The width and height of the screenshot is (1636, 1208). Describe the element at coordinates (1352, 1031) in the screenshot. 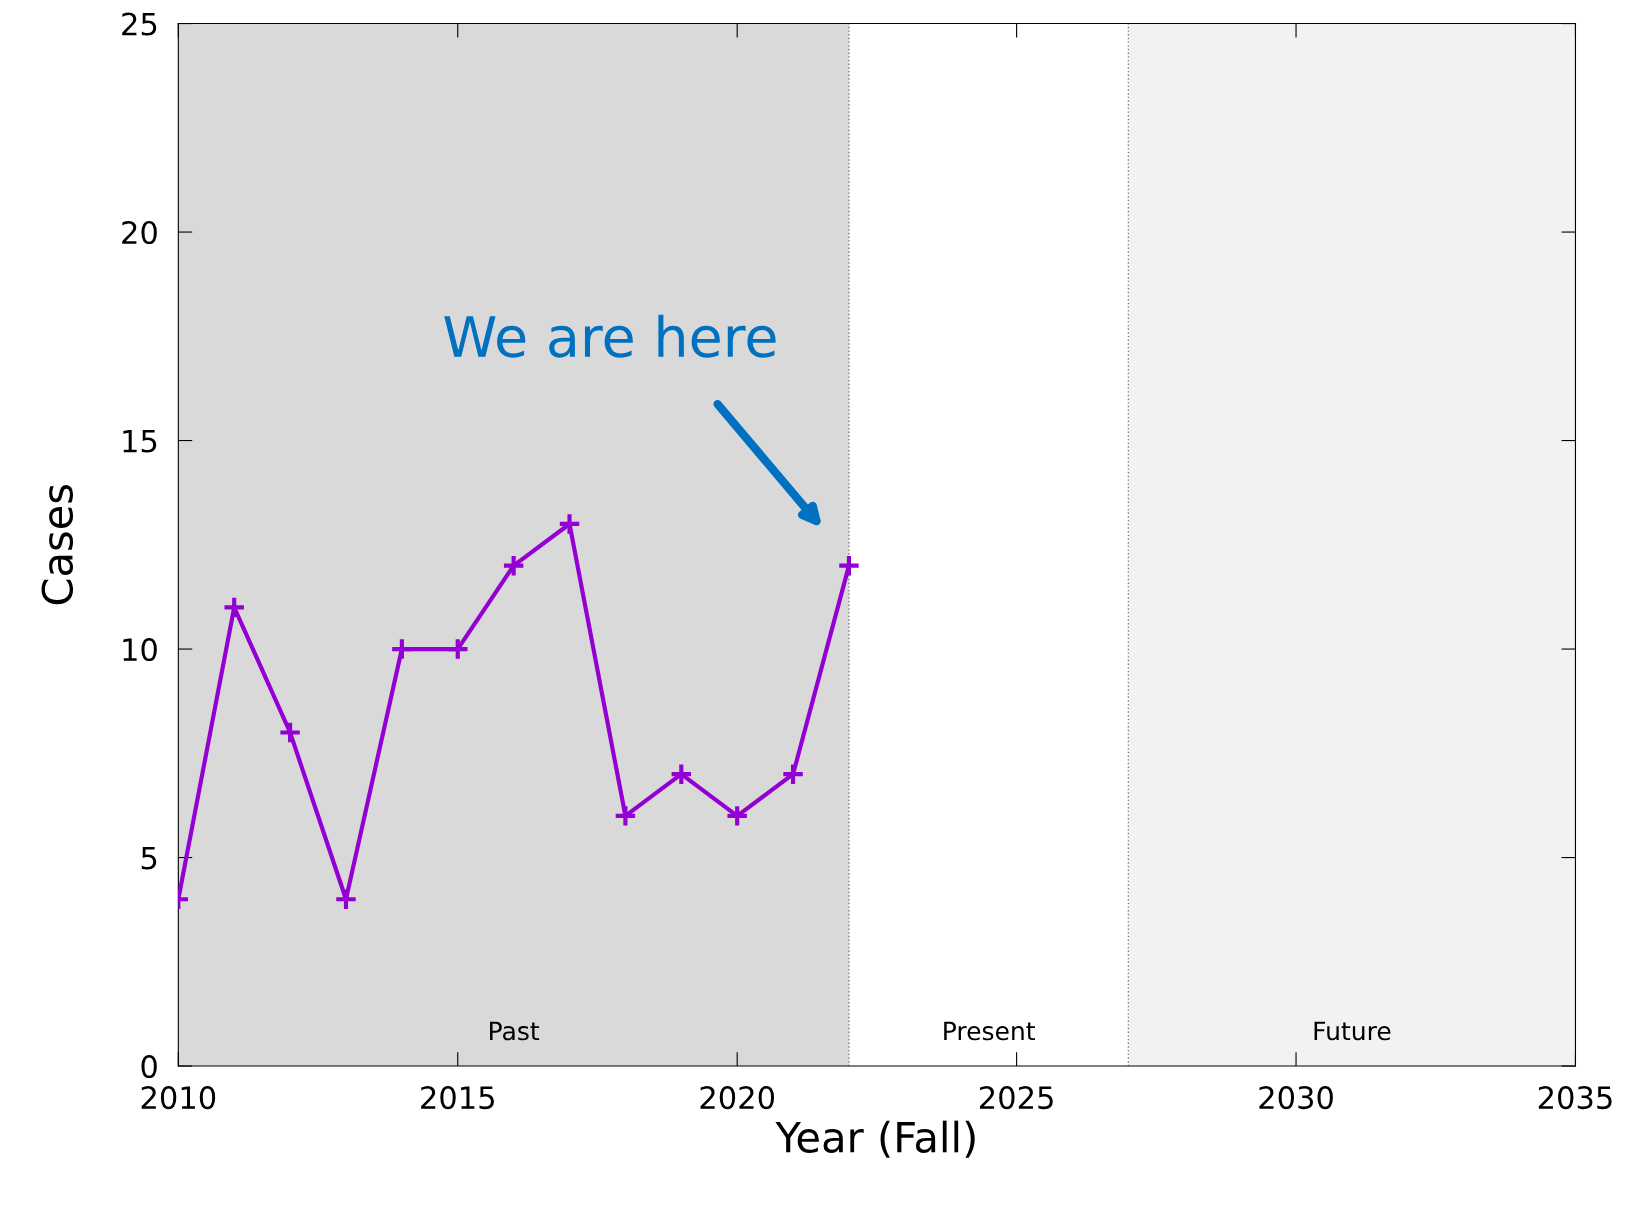

I see `band-label: Future` at that location.